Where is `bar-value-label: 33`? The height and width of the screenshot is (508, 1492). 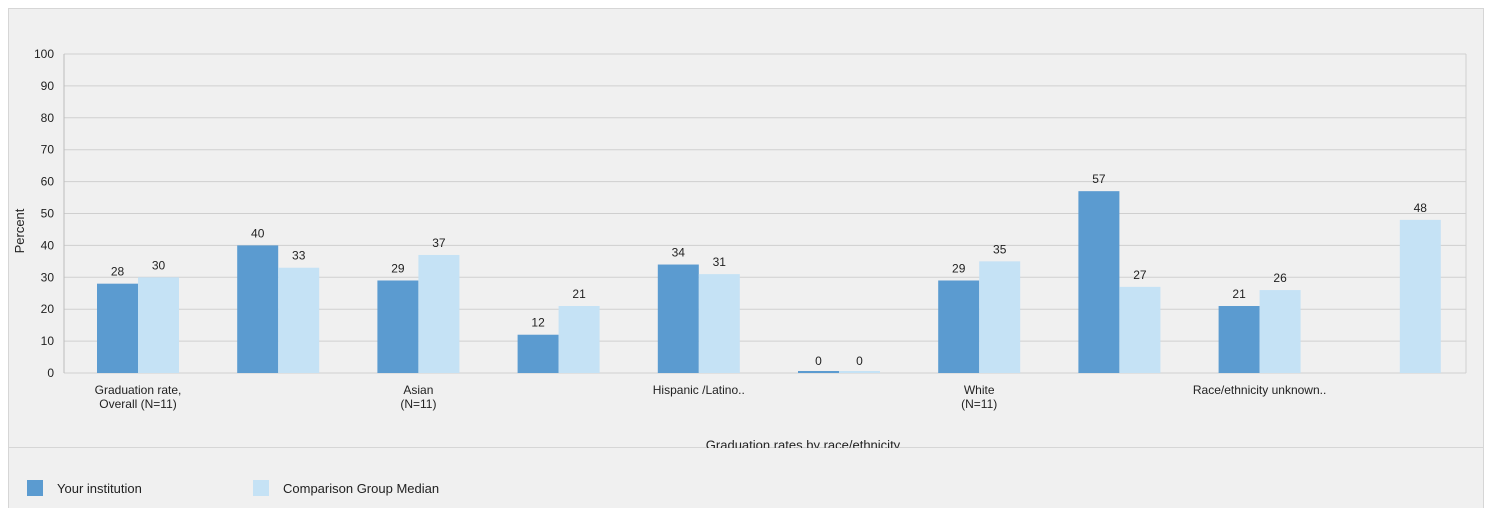 bar-value-label: 33 is located at coordinates (299, 256).